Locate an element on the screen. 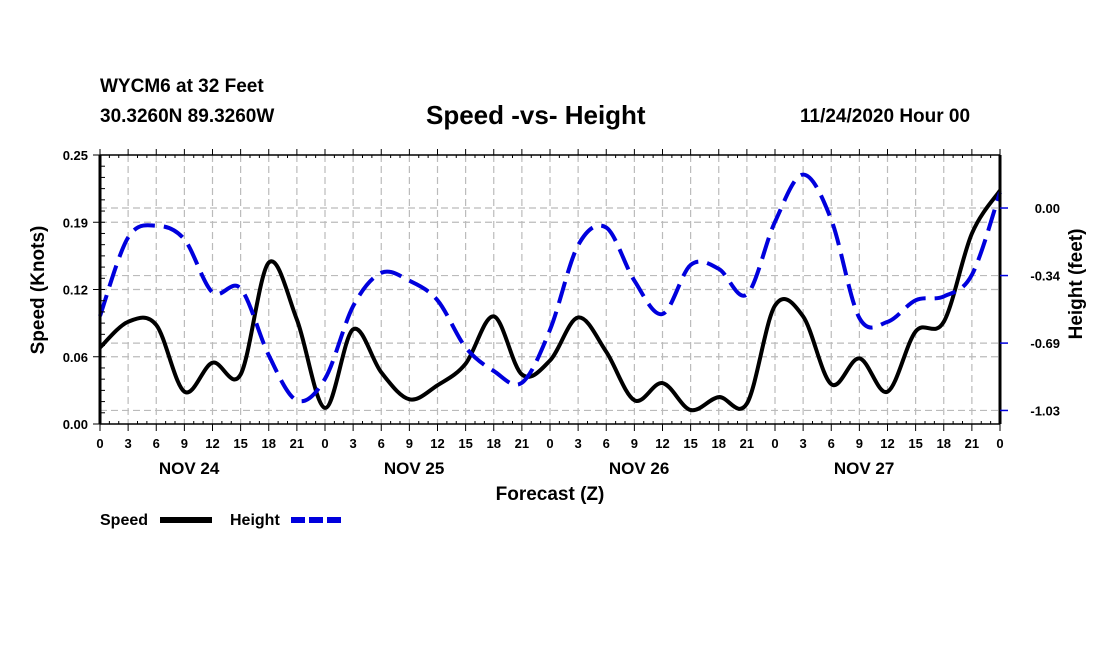  station-label: WYCM6 at 32 Feet is located at coordinates (182, 86).